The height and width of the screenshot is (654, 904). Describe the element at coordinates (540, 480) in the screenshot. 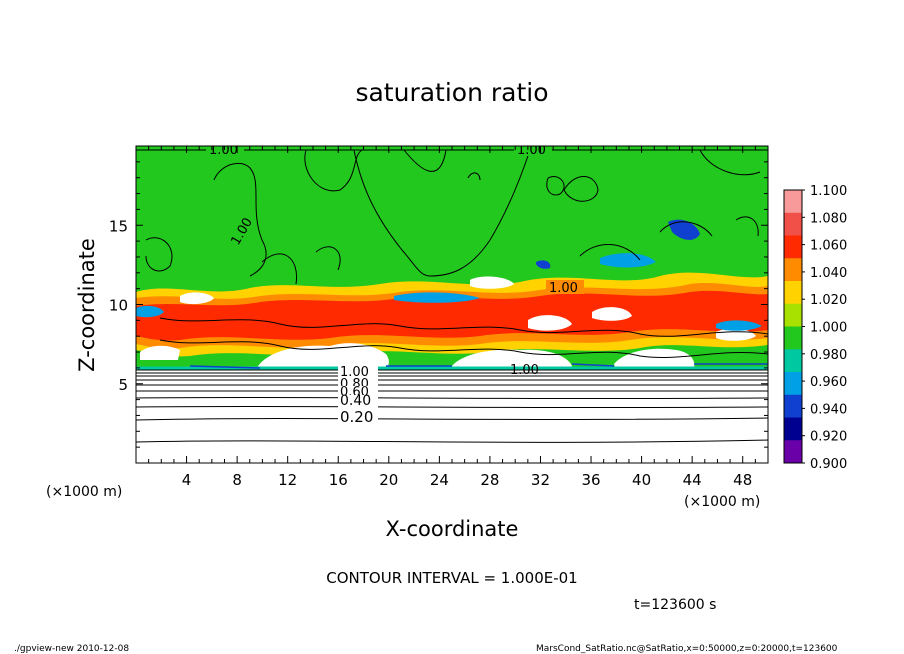

I see `x-tick-label: 32` at that location.